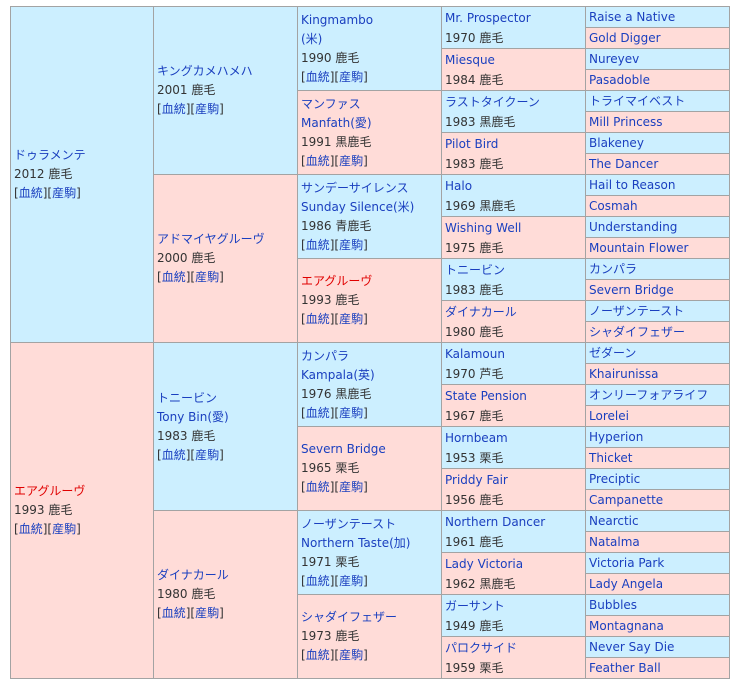 This screenshot has width=736, height=683. Describe the element at coordinates (337, 19) in the screenshot. I see `horse-name-link: Kingmambo` at that location.